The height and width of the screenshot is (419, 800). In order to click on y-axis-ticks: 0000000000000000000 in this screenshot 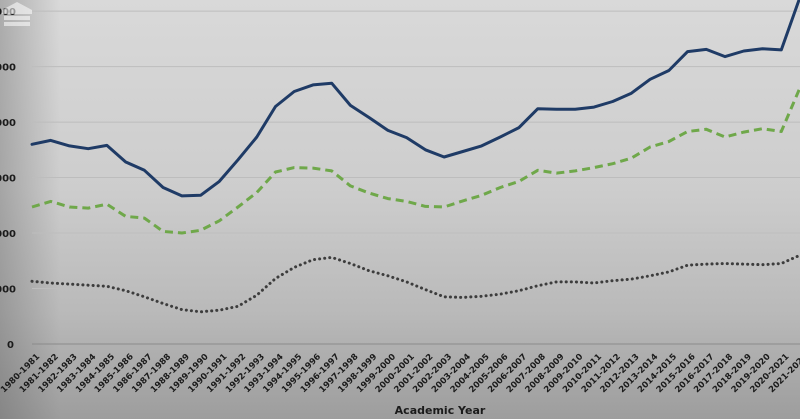, I will do `click(8, 179)`.